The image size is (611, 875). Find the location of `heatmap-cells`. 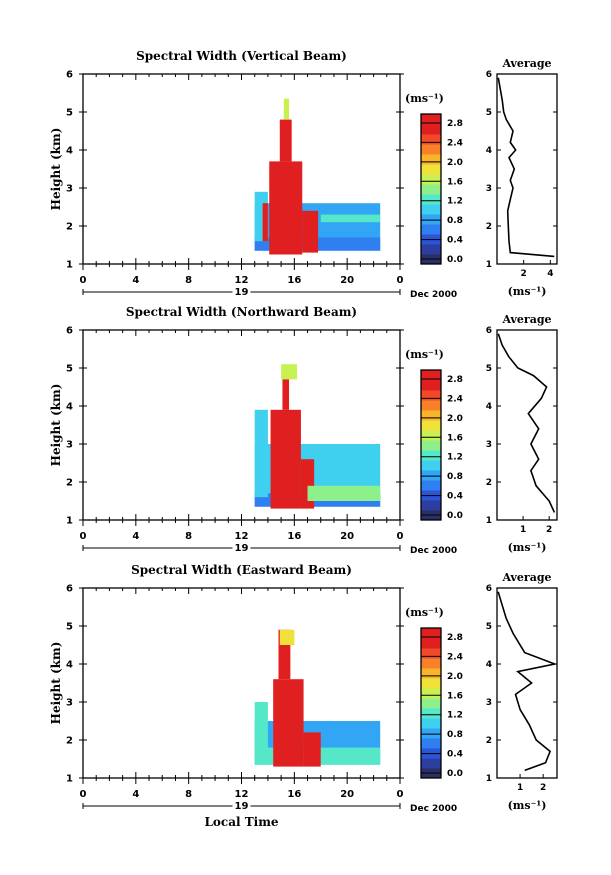

heatmap-cells is located at coordinates (317, 176).